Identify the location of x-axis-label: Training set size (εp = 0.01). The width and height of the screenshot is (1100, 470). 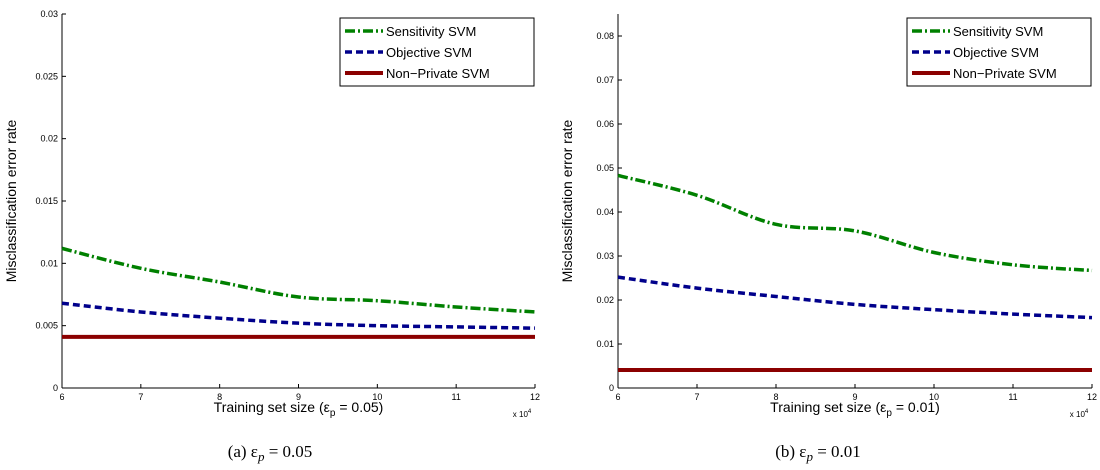
(855, 409).